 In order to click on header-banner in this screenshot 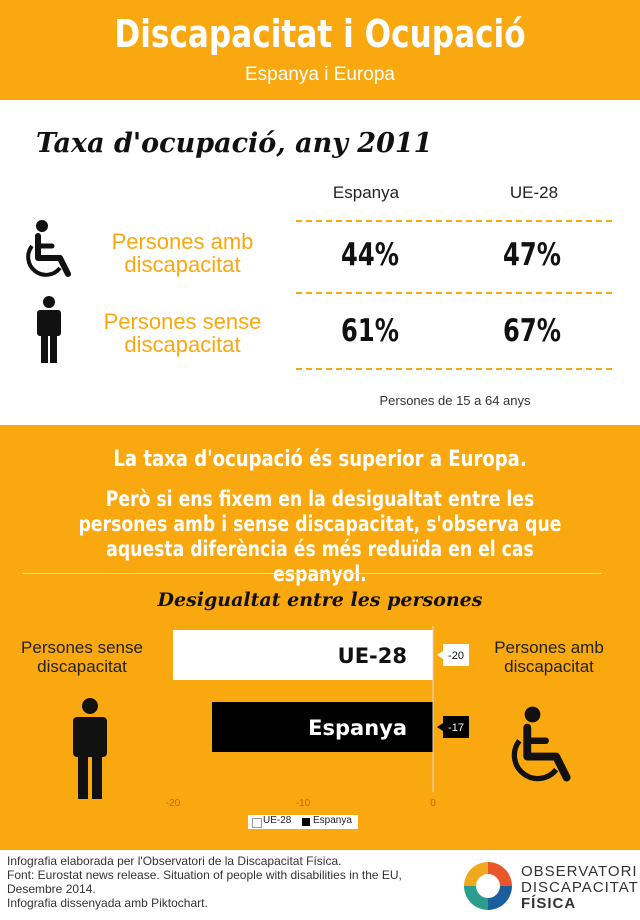, I will do `click(320, 50)`.